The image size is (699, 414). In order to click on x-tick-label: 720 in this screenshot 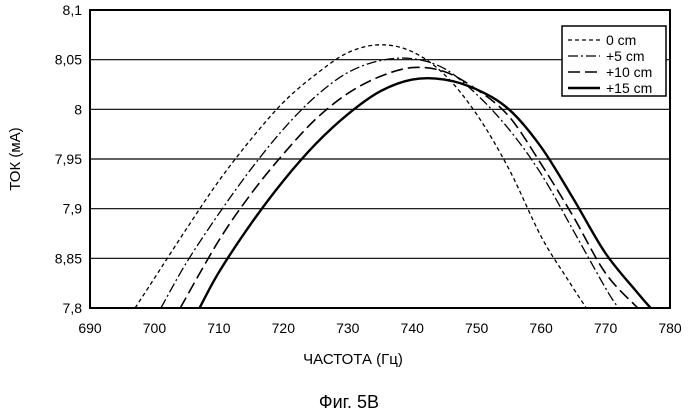, I will do `click(284, 328)`.